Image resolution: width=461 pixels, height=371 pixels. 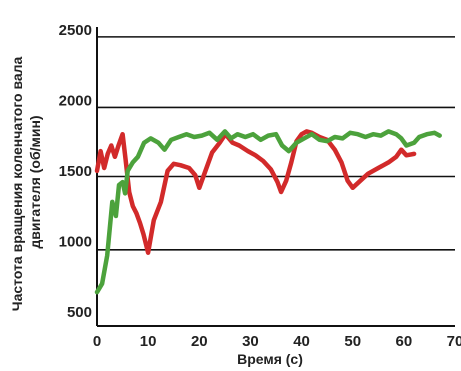 I want to click on y-tick-labels: 2500 2000 1500 1000 500, so click(x=75, y=171).